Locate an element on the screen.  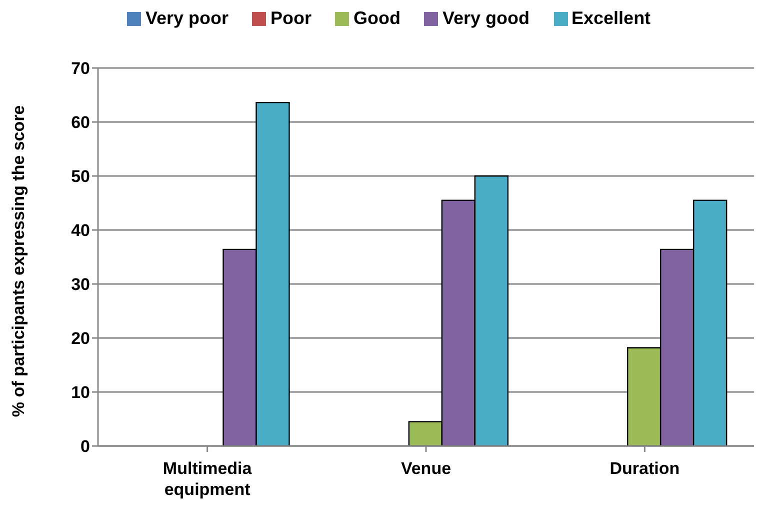
legend-label: Good is located at coordinates (376, 18).